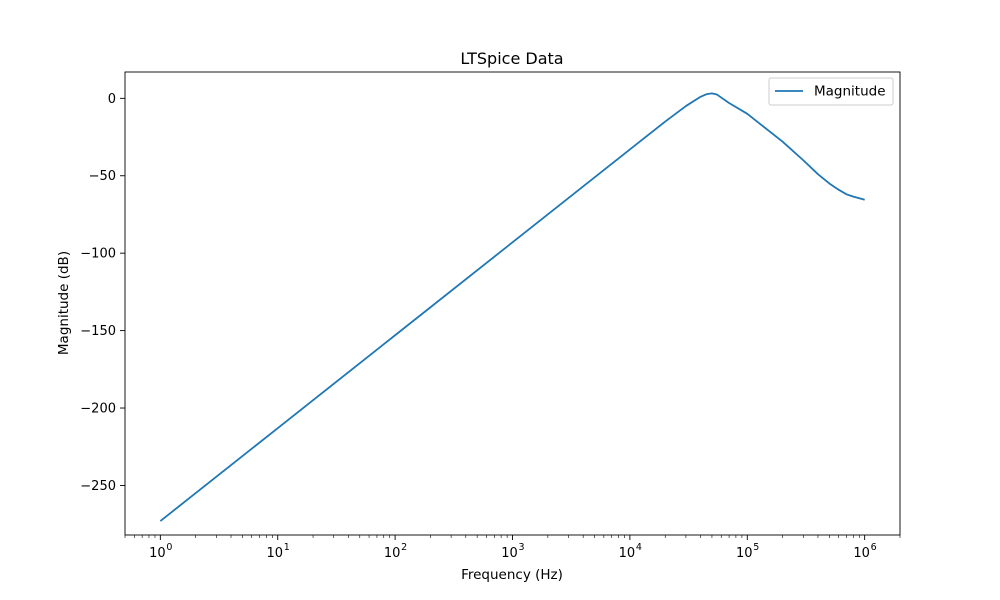 This screenshot has height=600, width=1000. I want to click on y-tick-label: −100, so click(98, 254).